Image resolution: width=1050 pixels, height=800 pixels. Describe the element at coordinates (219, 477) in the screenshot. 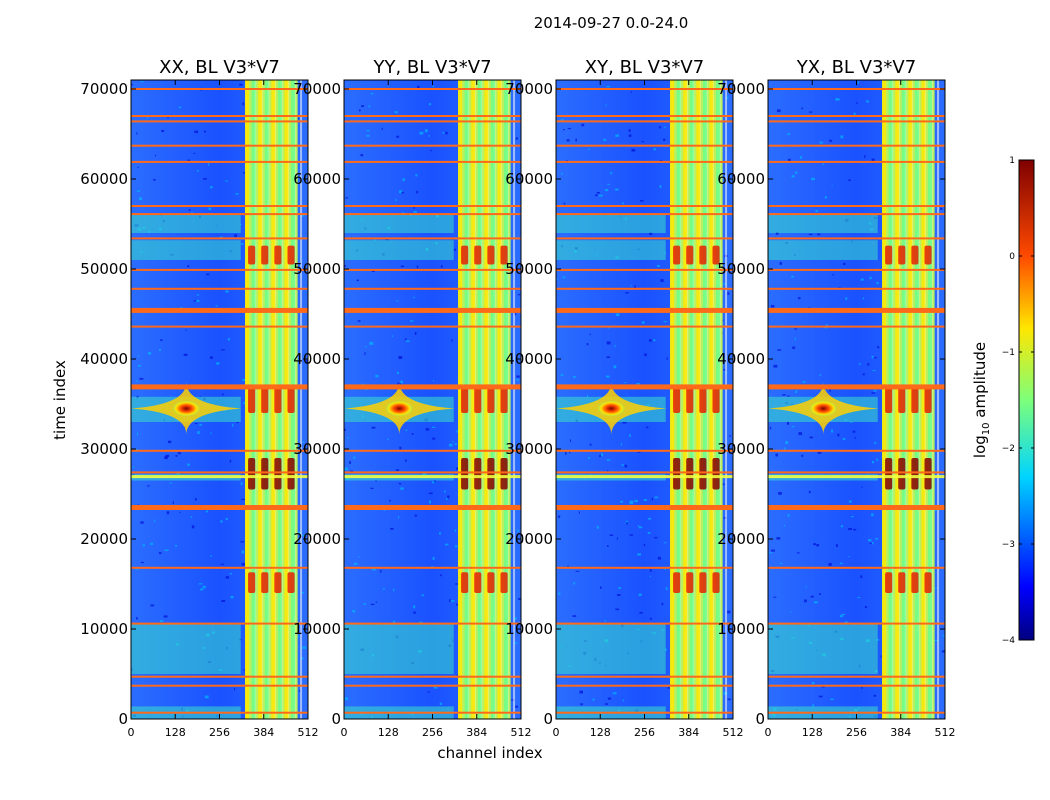

I see `heatmap-bright-row` at that location.